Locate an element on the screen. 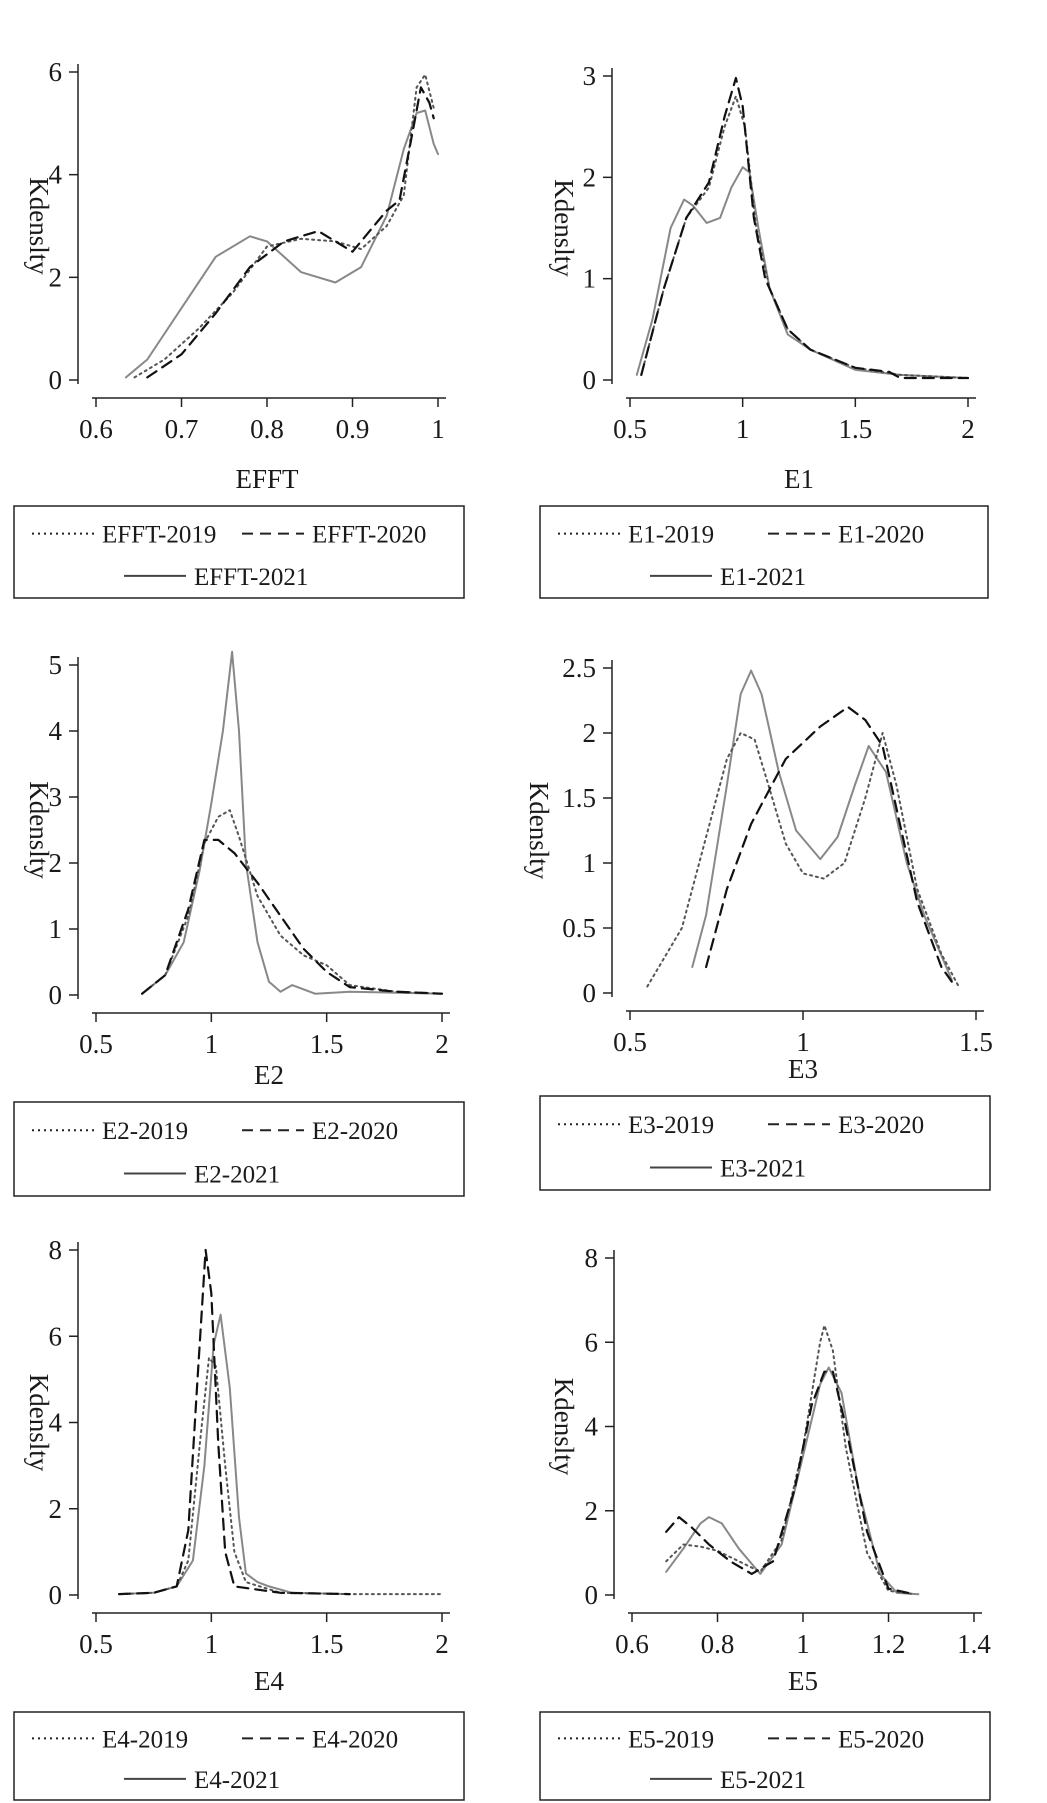  x-tick-label: 1.4 is located at coordinates (974, 1644).